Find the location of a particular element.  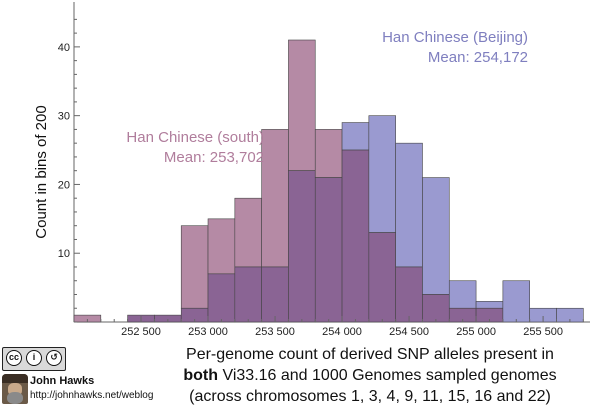

series-annotation: Han Chinese (south) is located at coordinates (195, 137).